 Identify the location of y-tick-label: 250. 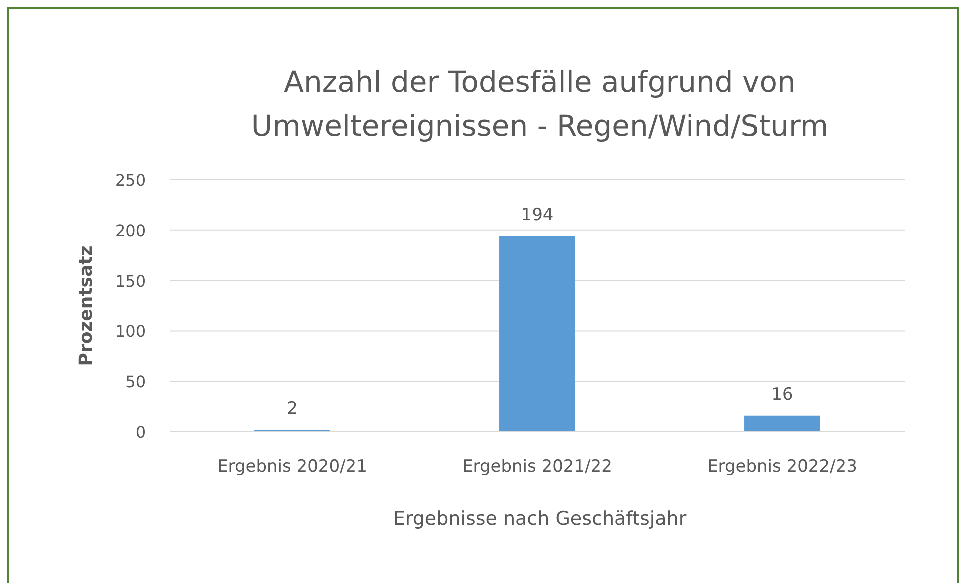
(130, 180).